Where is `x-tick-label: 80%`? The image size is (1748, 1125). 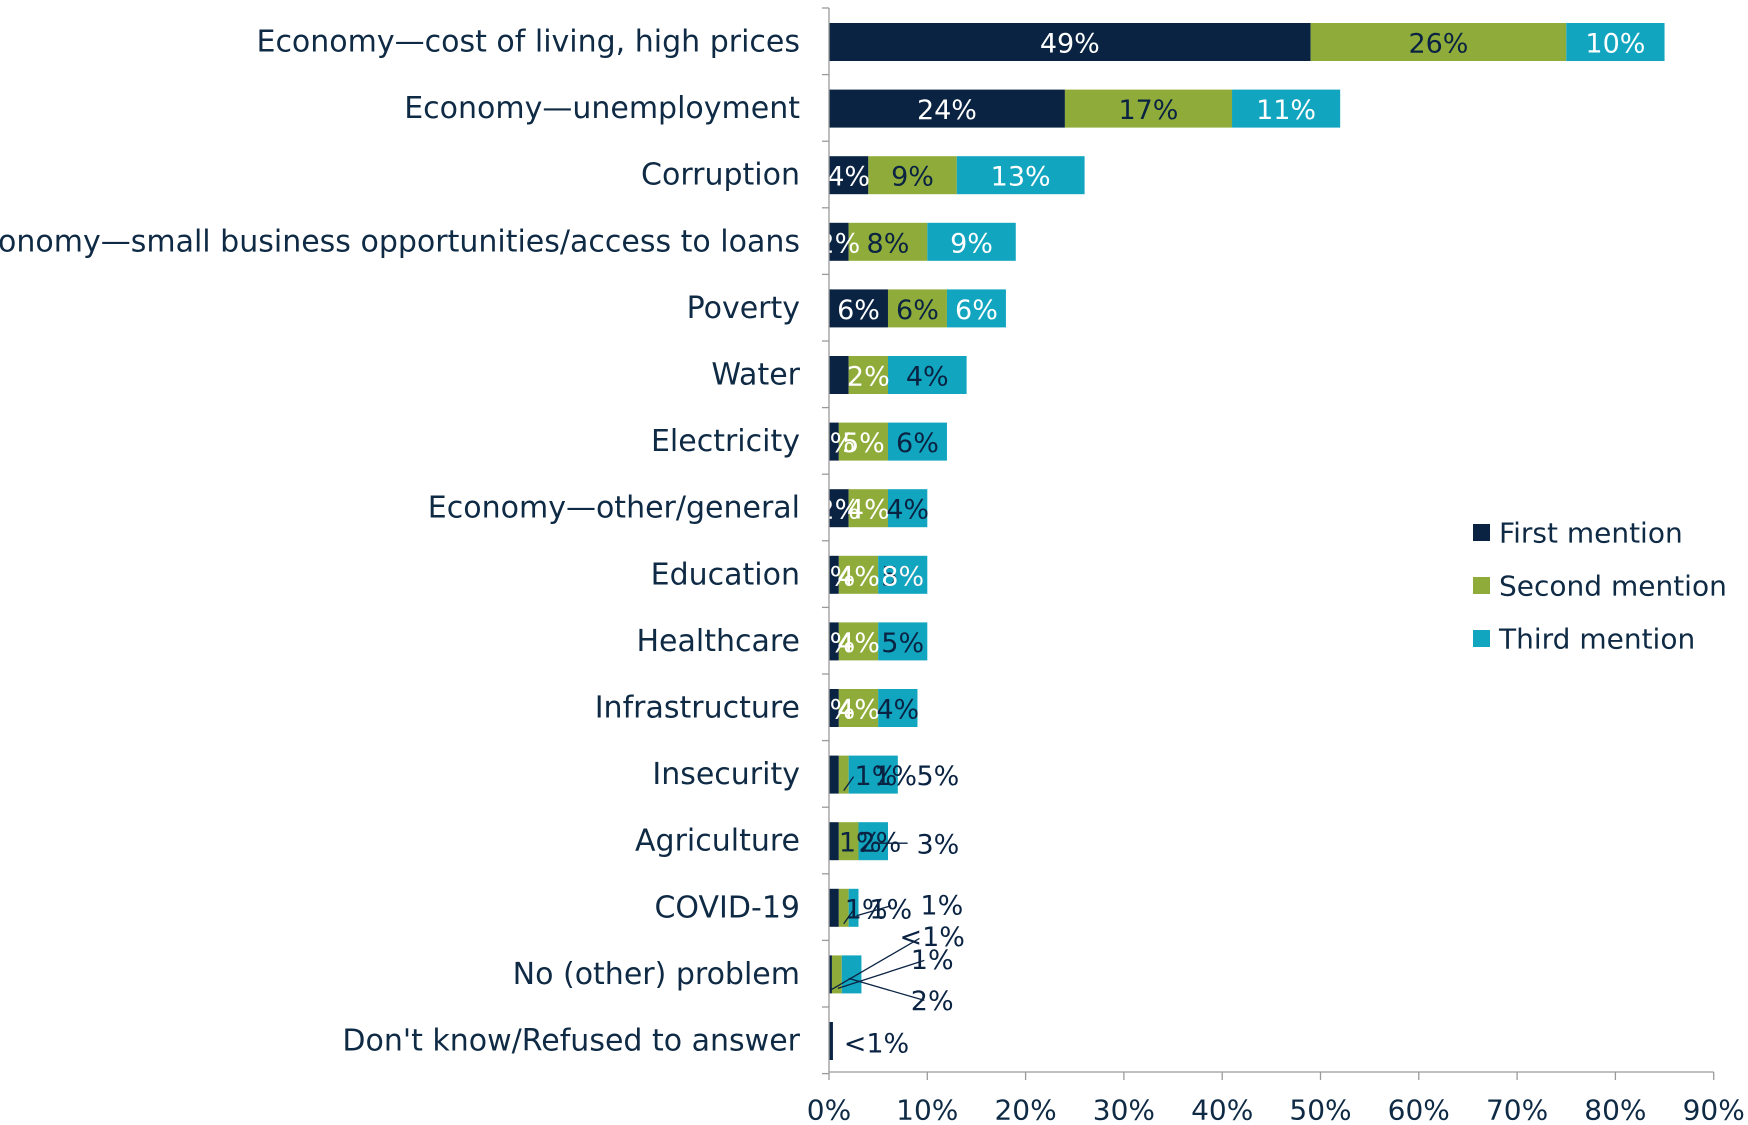
x-tick-label: 80% is located at coordinates (1615, 1109).